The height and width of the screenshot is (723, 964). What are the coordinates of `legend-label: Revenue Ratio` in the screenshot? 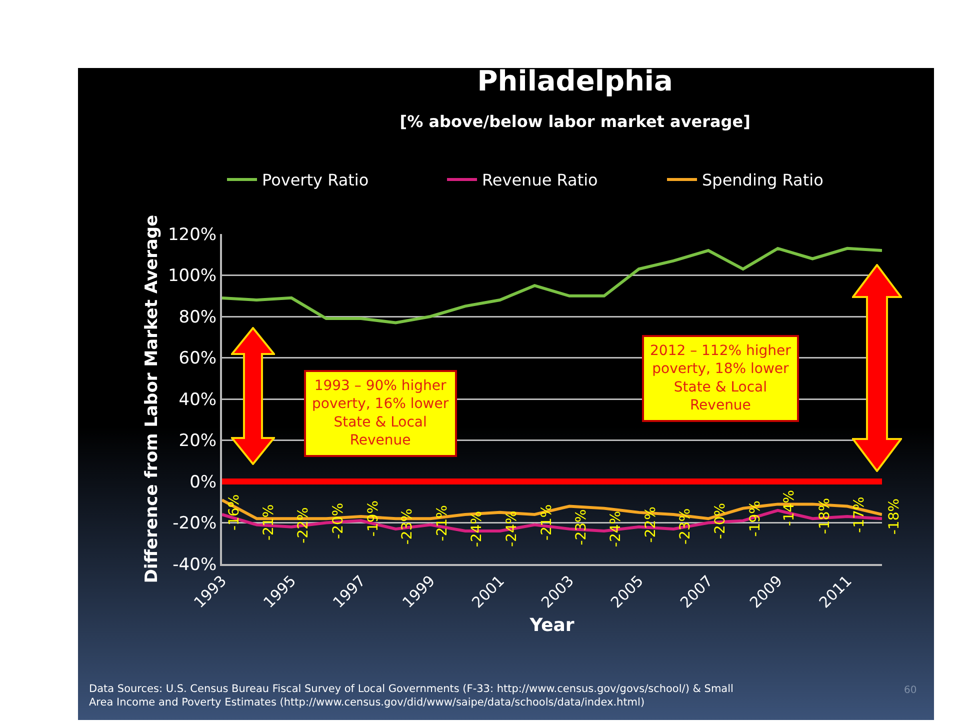 It's located at (540, 180).